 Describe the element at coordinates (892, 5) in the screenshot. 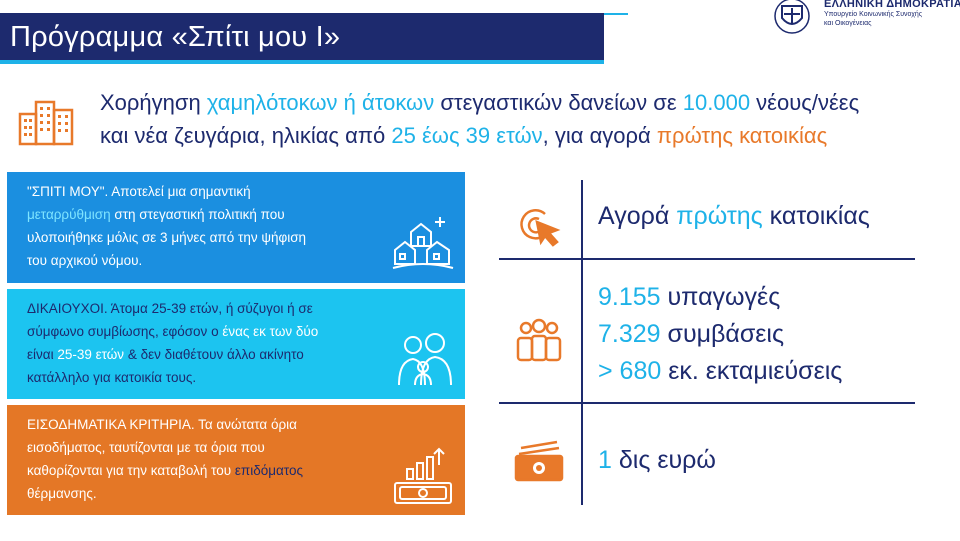

I see `gov-name: ΕΛΛΗΝΙΚΗ ΔΗΜΟΚΡΑΤΙΑ` at that location.